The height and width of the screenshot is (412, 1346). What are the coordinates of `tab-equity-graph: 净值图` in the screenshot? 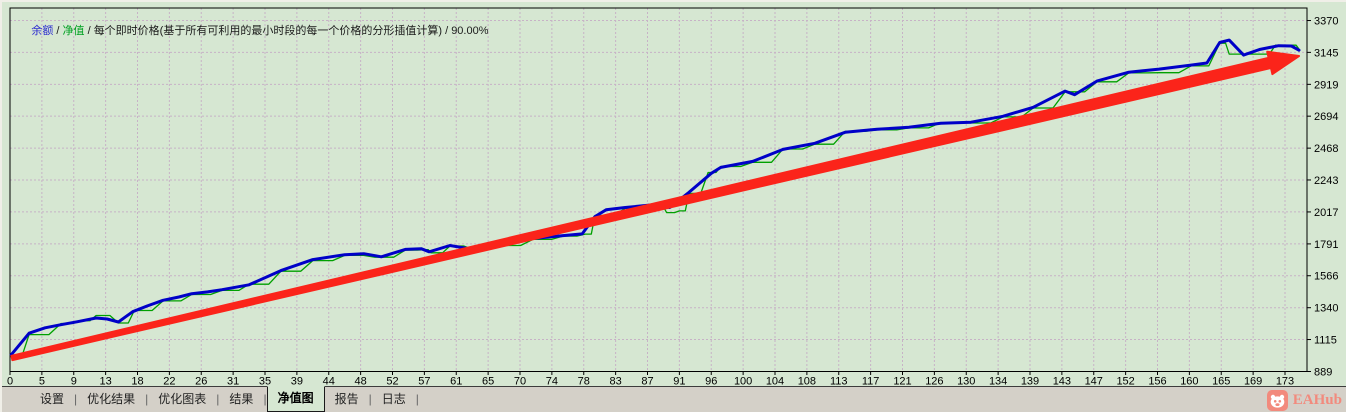 It's located at (295, 399).